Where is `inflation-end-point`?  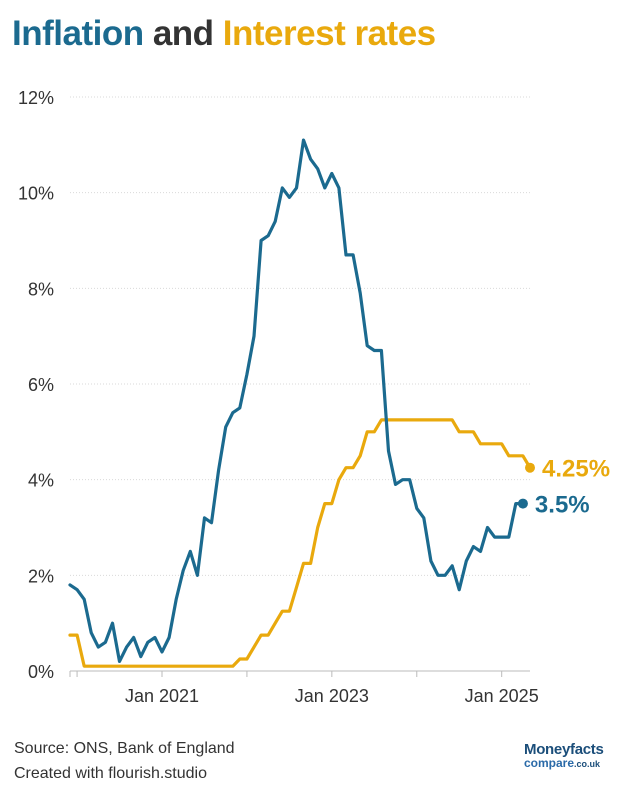 inflation-end-point is located at coordinates (522, 503).